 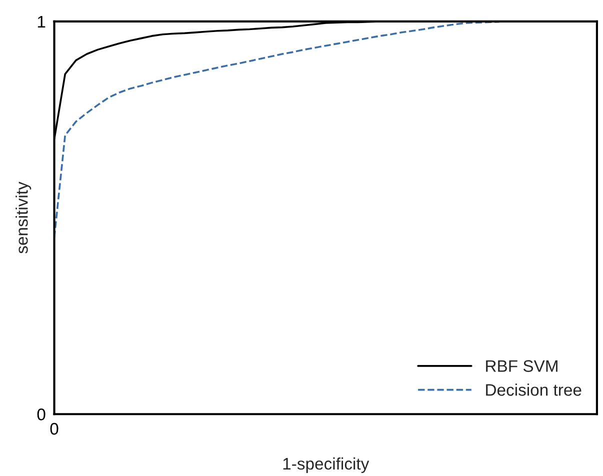 What do you see at coordinates (42, 22) in the screenshot?
I see `y-tick-label: 1` at bounding box center [42, 22].